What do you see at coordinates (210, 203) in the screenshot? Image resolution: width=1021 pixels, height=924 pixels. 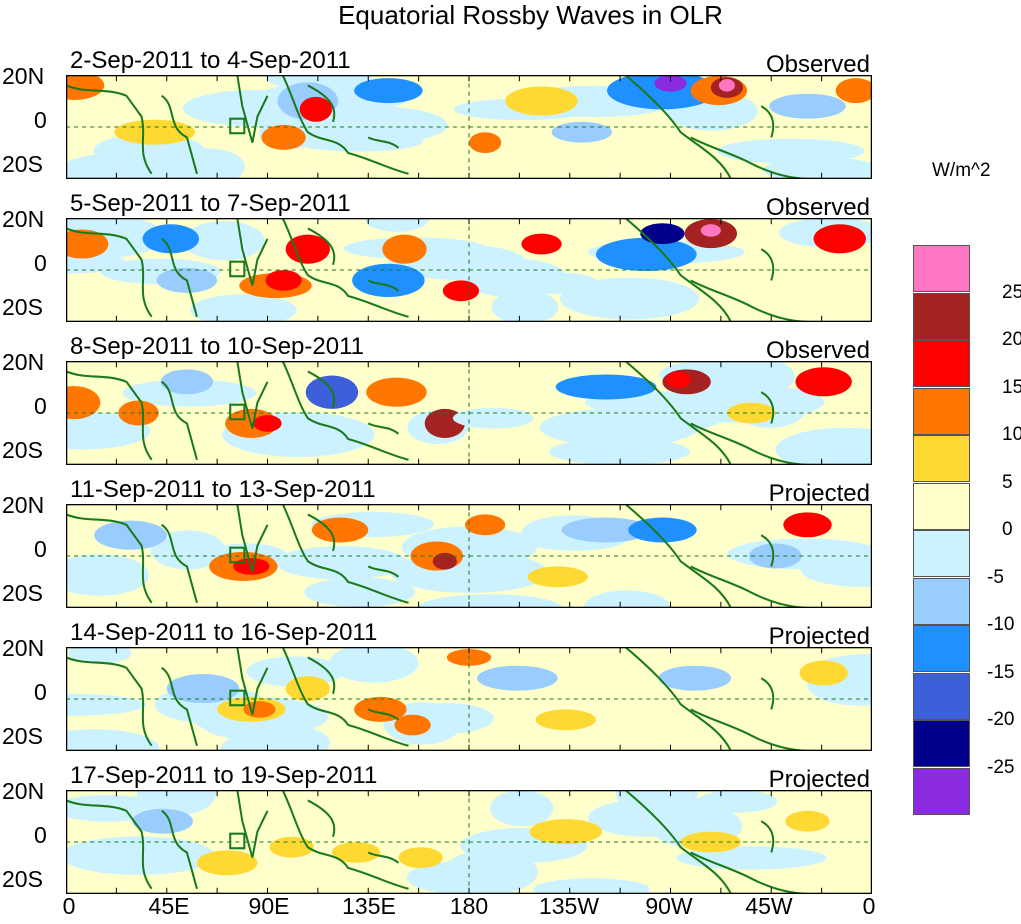 I see `panel-date-range: 5-Sep-2011 to 7-Sep-2011` at bounding box center [210, 203].